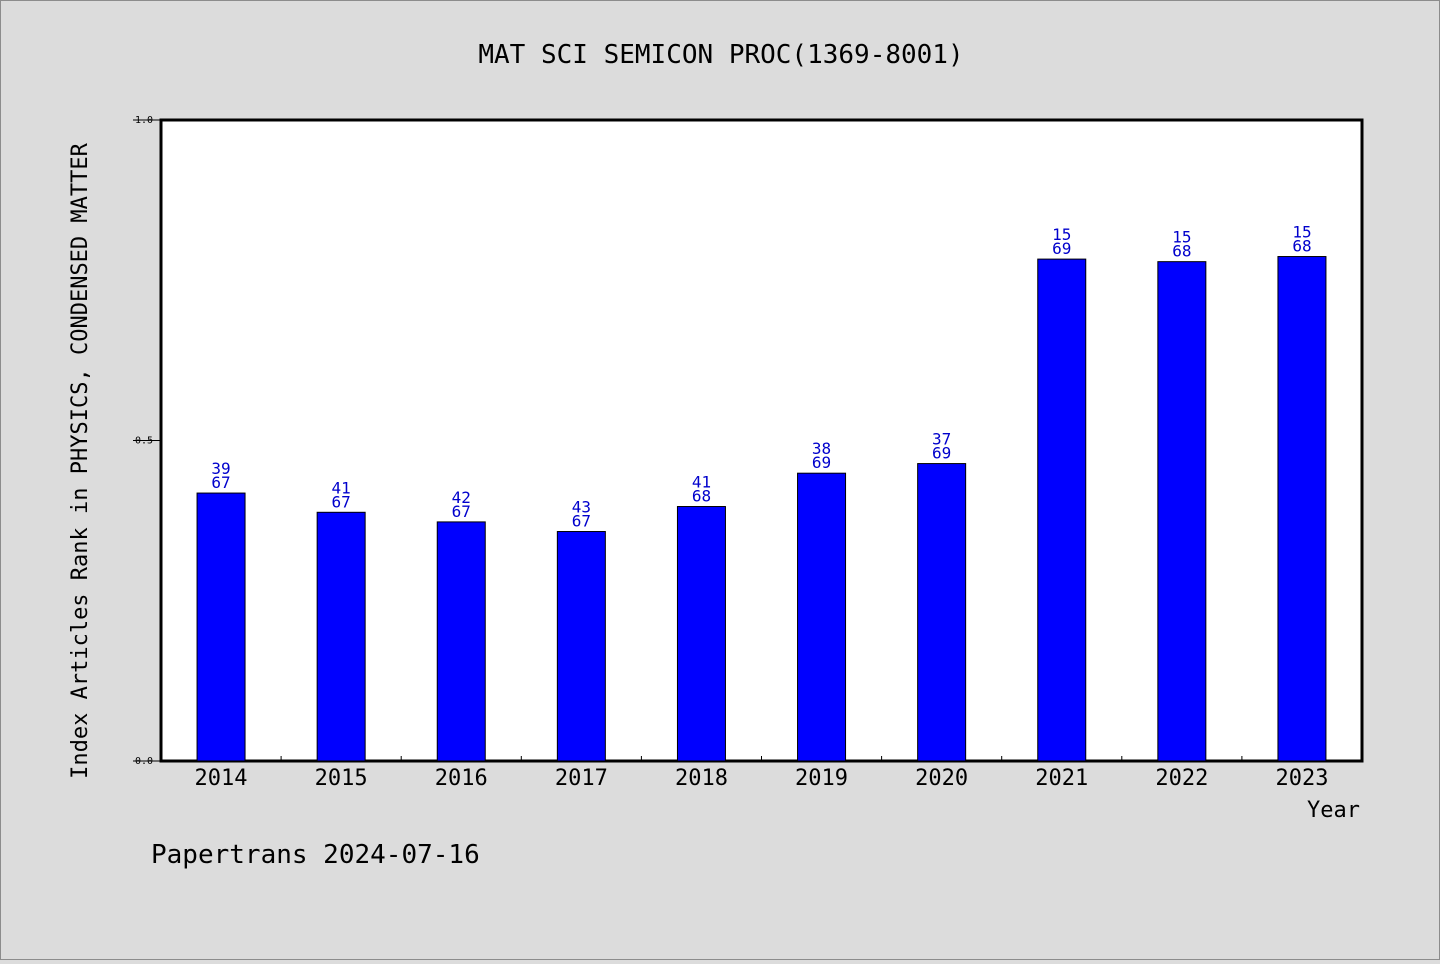 This screenshot has width=1440, height=964. What do you see at coordinates (220, 482) in the screenshot?
I see `data-label-bottom-2014: 67` at bounding box center [220, 482].